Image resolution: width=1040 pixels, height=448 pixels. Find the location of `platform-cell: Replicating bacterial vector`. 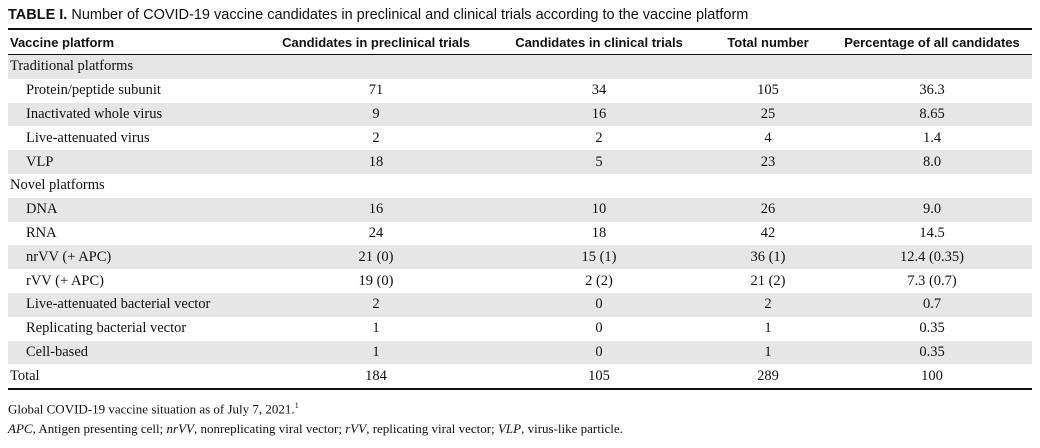

platform-cell: Replicating bacterial vector is located at coordinates (133, 328).